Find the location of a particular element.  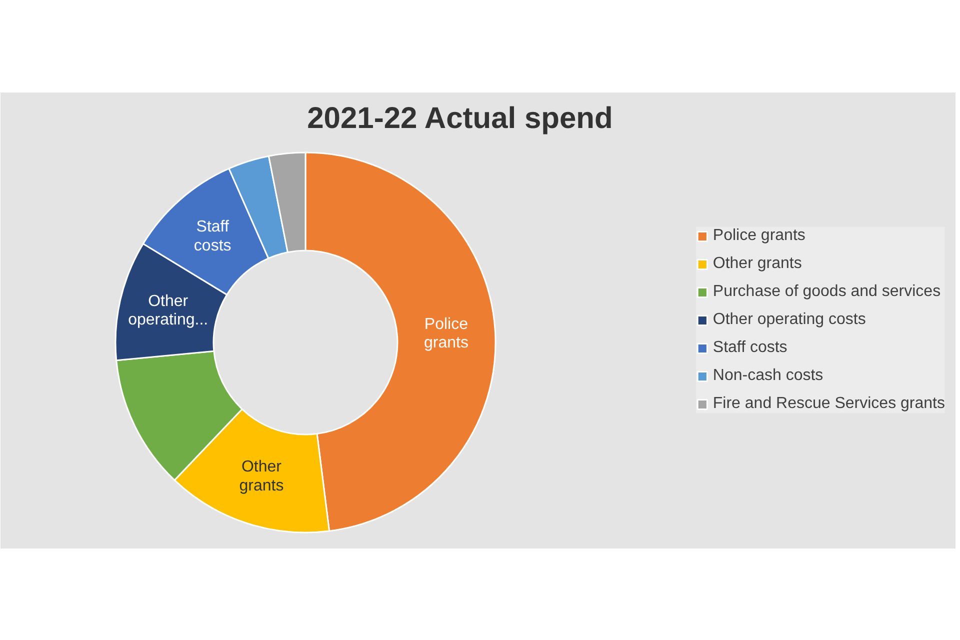

legend-label: Fire and Rescue Services grants is located at coordinates (828, 404).